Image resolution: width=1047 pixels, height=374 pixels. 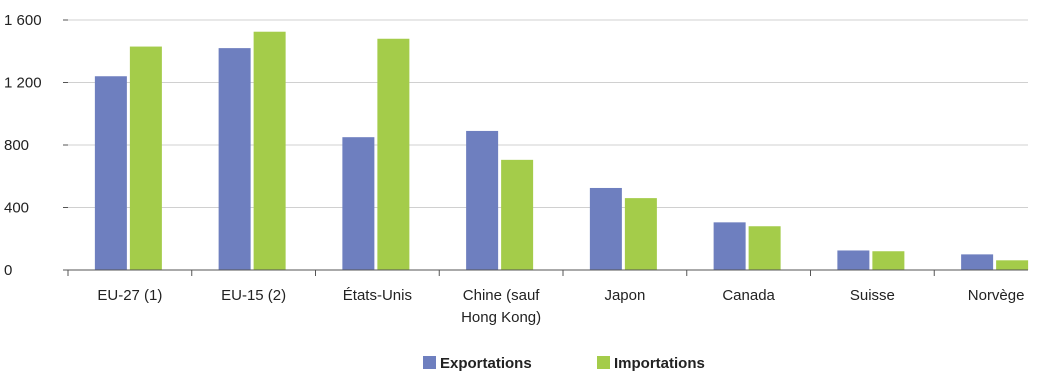 What do you see at coordinates (16, 208) in the screenshot?
I see `y-tick-label: 400` at bounding box center [16, 208].